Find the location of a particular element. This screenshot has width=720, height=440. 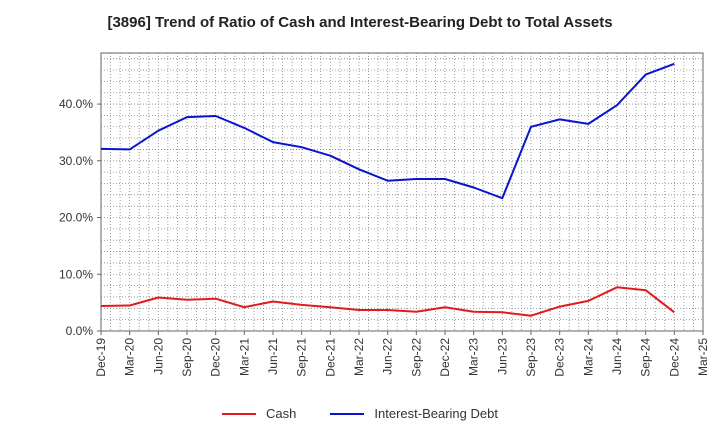

x-tick-label: Sep-21 is located at coordinates (302, 357).